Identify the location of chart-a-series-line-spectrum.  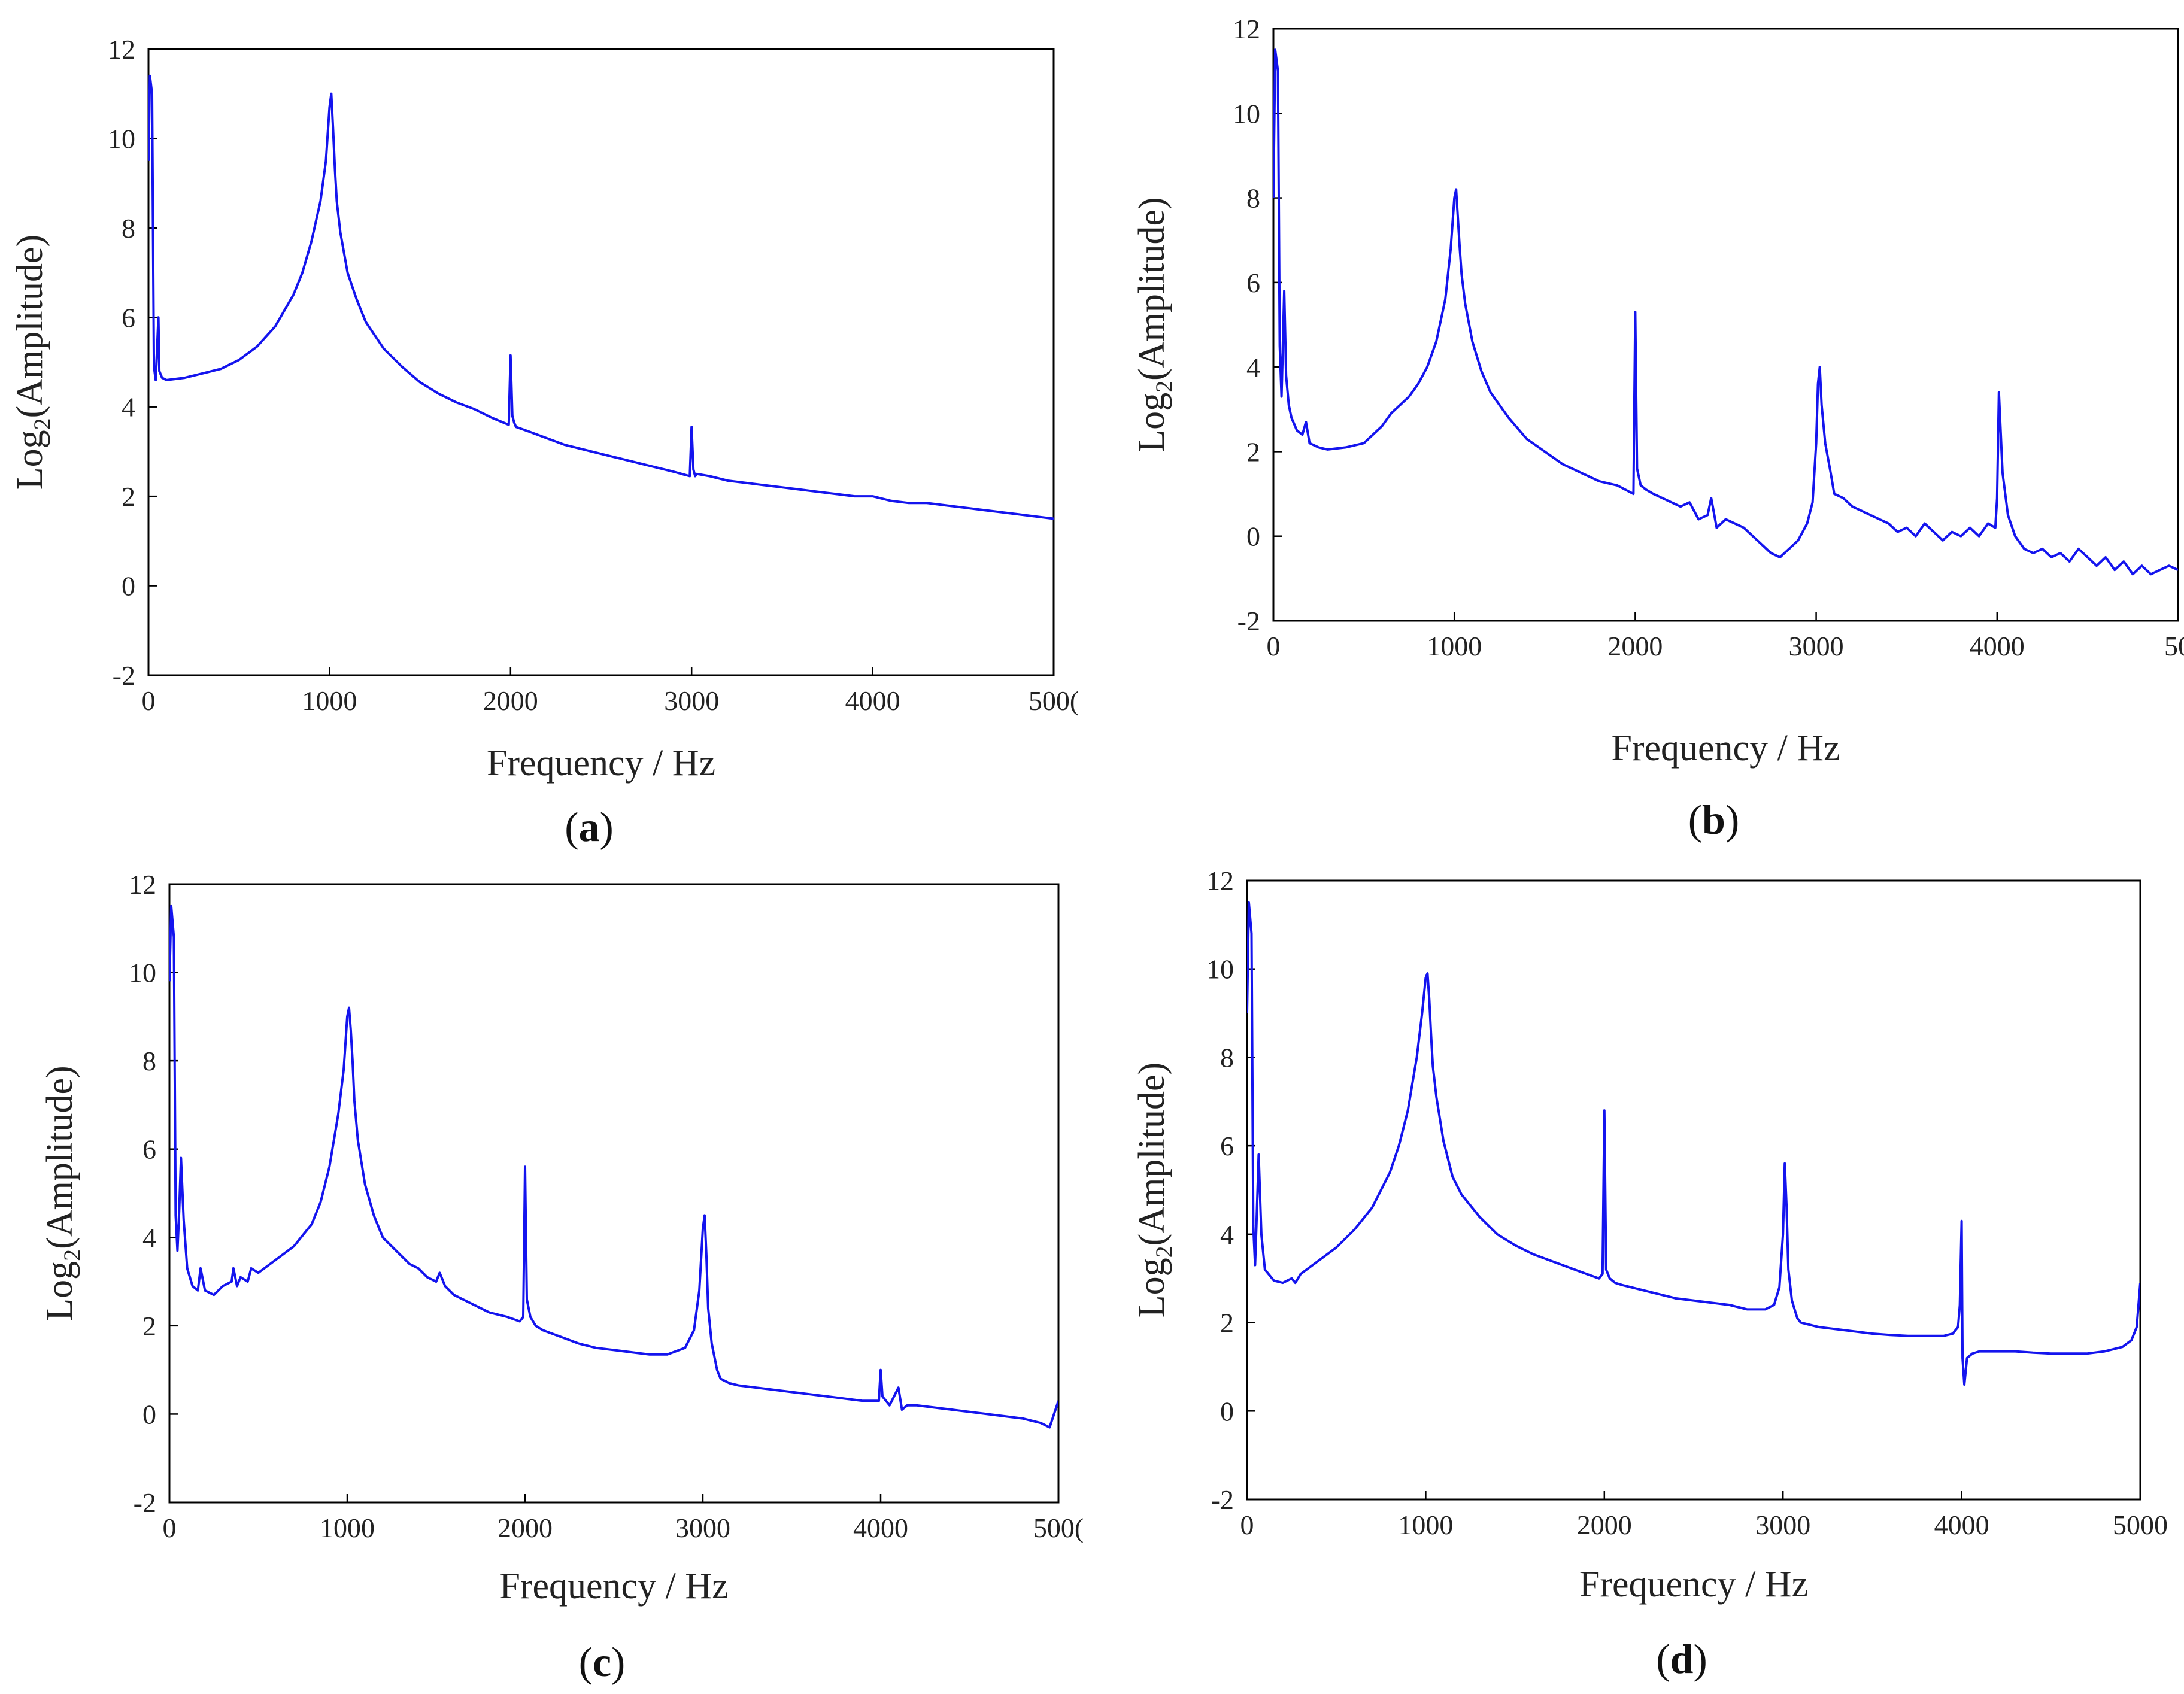
(601, 297).